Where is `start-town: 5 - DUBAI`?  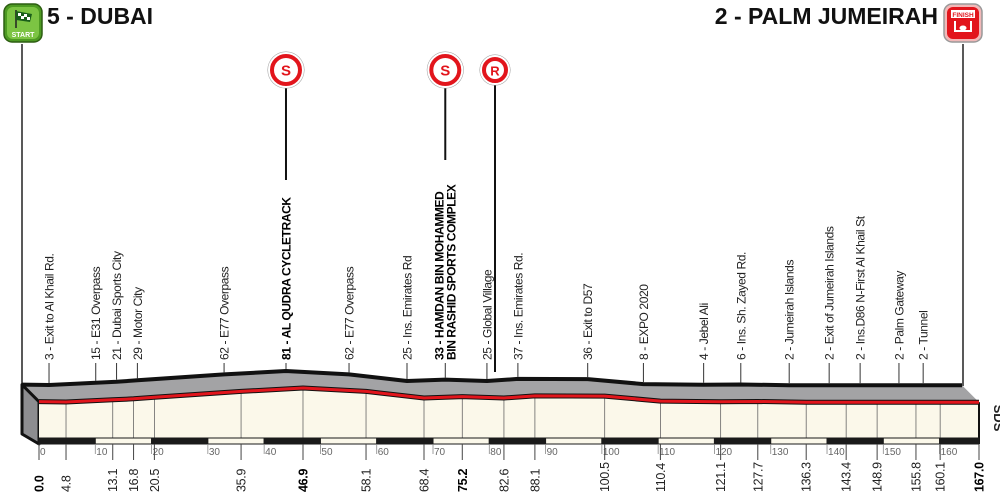 start-town: 5 - DUBAI is located at coordinates (100, 16).